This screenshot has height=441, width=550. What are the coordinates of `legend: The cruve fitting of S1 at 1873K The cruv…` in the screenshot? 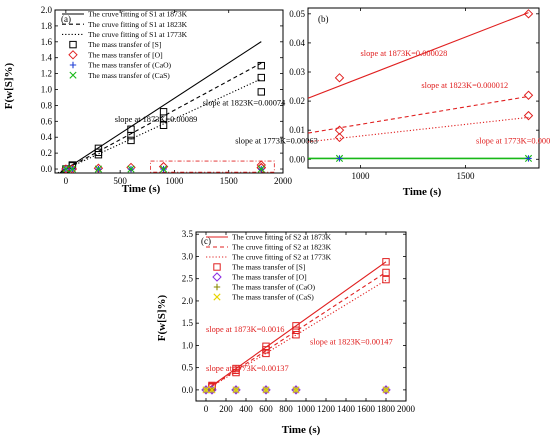 It's located at (125, 45).